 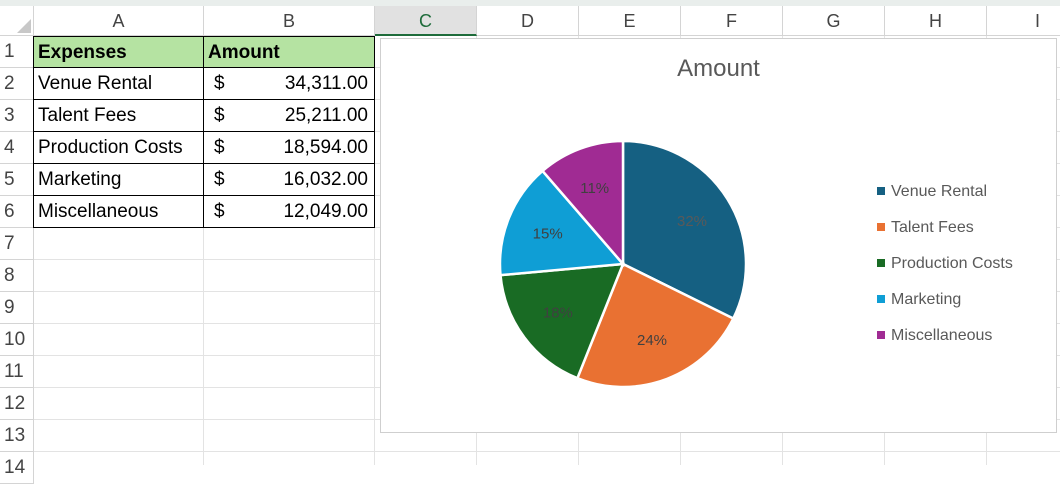 What do you see at coordinates (655, 325) in the screenshot?
I see `pie-slice-talent-fees` at bounding box center [655, 325].